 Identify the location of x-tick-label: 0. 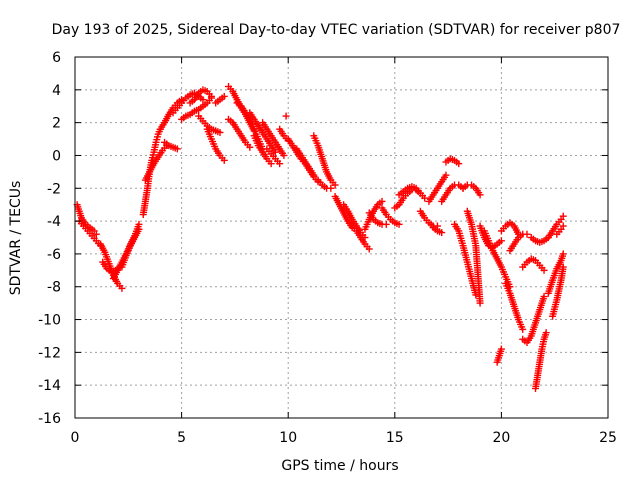
(75, 438).